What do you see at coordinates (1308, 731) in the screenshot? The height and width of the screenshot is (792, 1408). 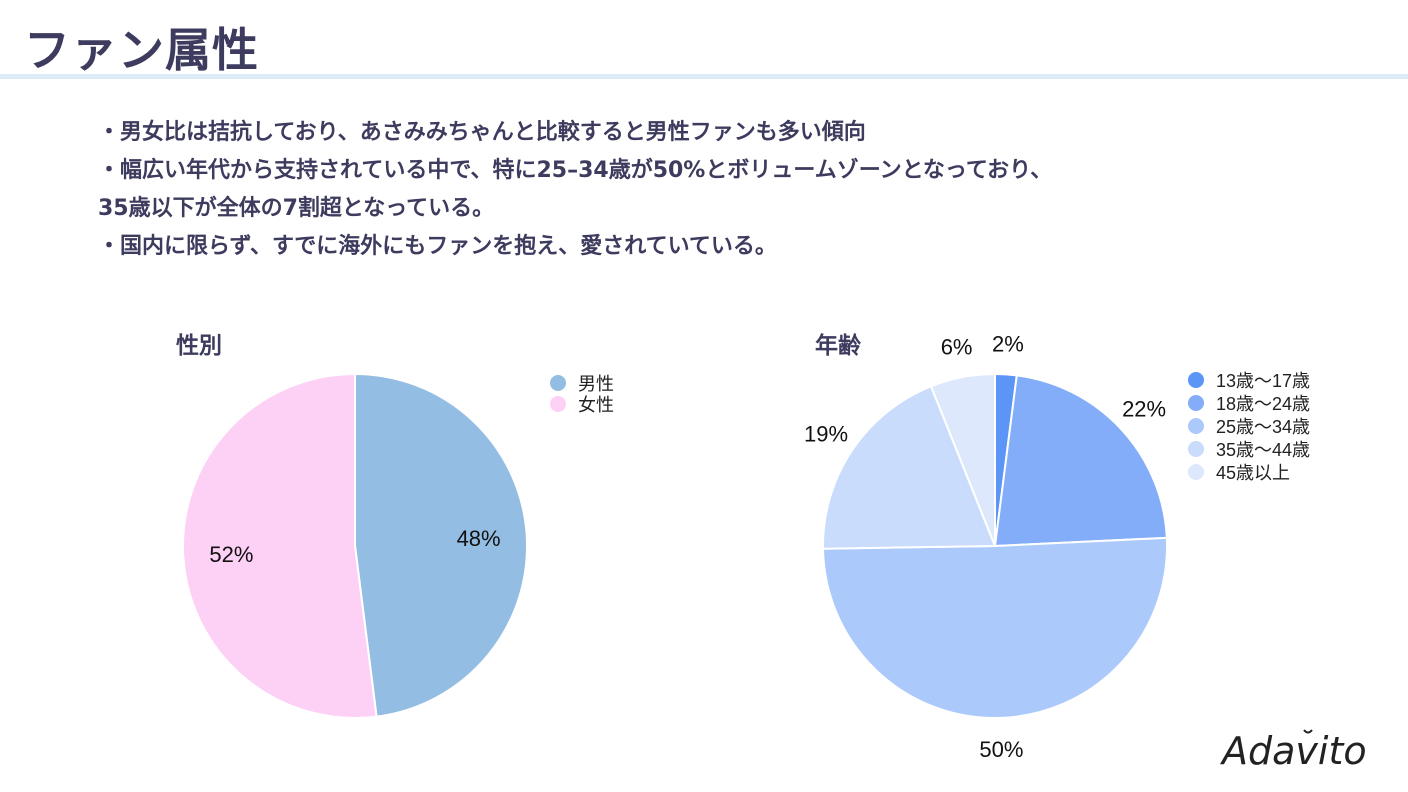 I see `logo-smile-mark` at bounding box center [1308, 731].